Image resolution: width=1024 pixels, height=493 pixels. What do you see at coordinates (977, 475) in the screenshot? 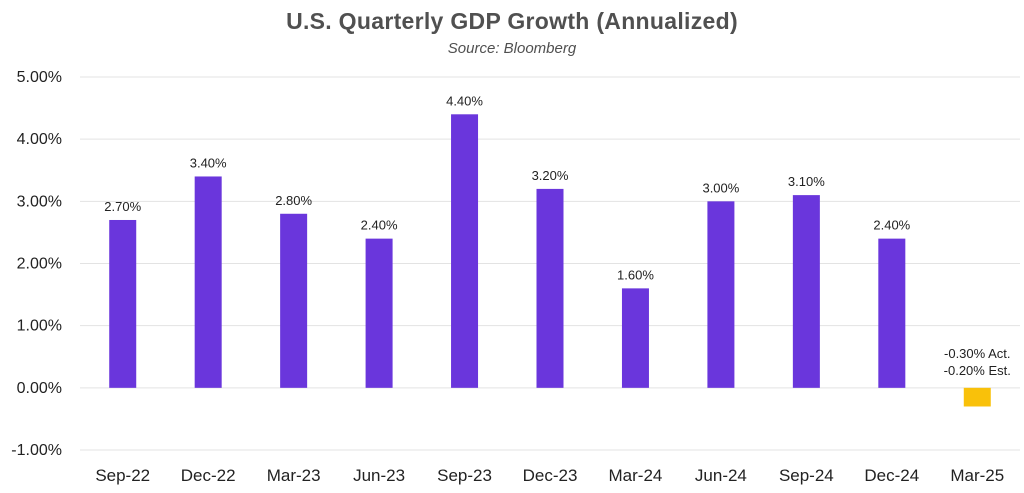
I see `x-tick-label: Mar-25` at bounding box center [977, 475].